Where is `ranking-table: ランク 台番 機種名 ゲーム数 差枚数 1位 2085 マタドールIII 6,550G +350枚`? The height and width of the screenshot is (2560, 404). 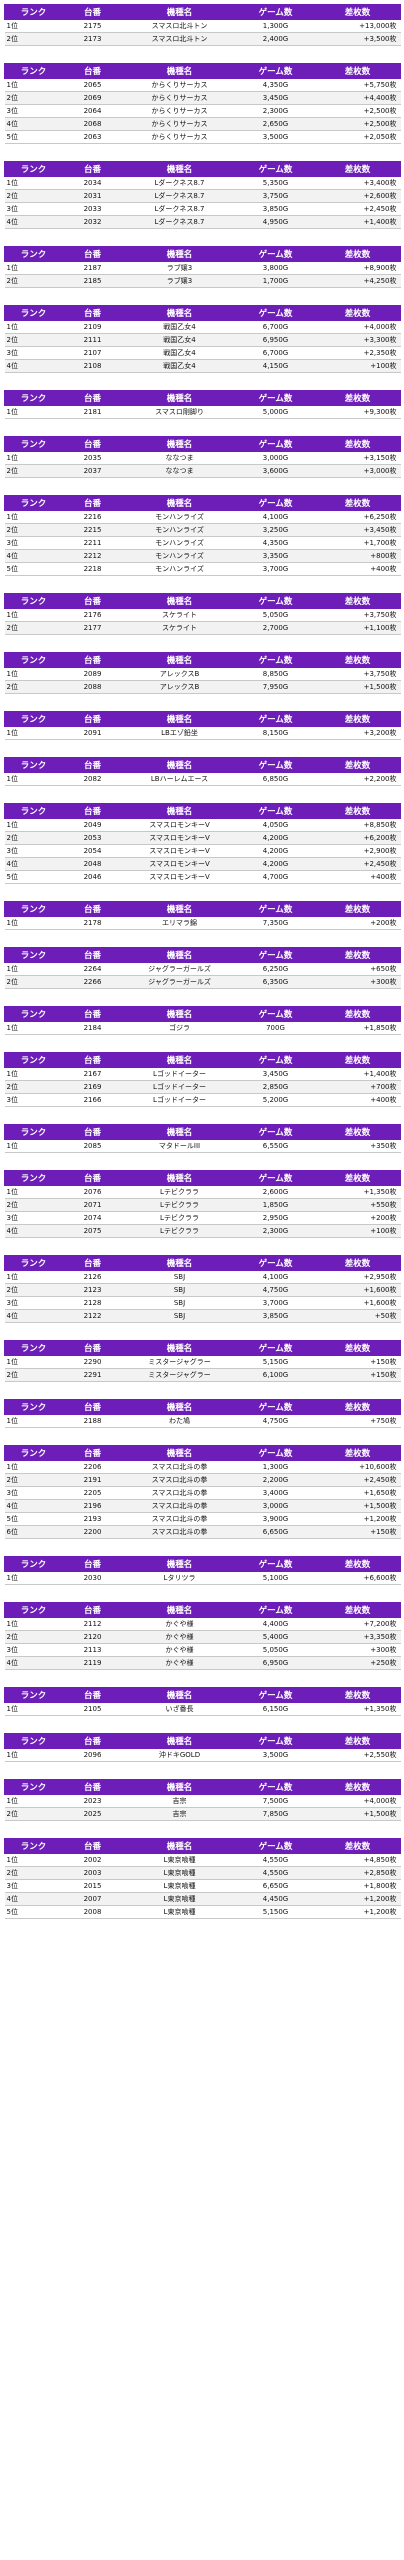 ranking-table: ランク 台番 機種名 ゲーム数 差枚数 1位 2085 マタドールIII 6,550G +350枚 is located at coordinates (202, 1138).